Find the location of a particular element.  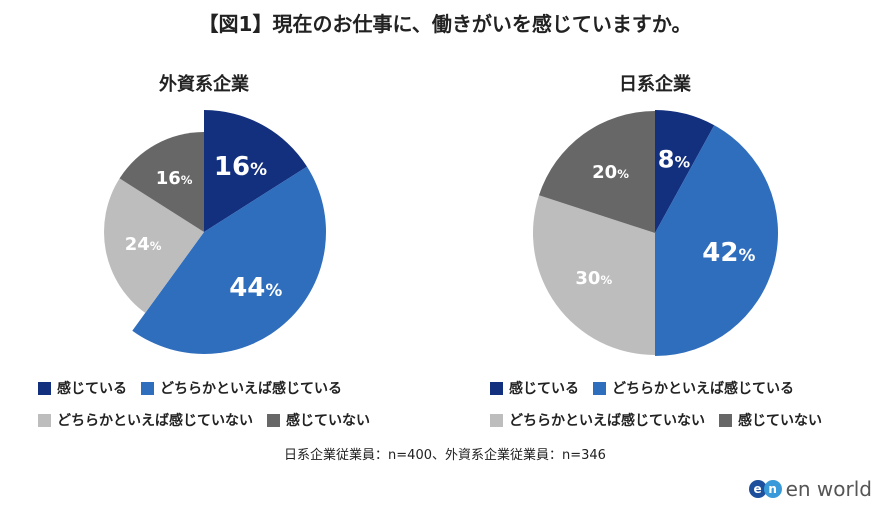

slice-label: 20% is located at coordinates (610, 172).